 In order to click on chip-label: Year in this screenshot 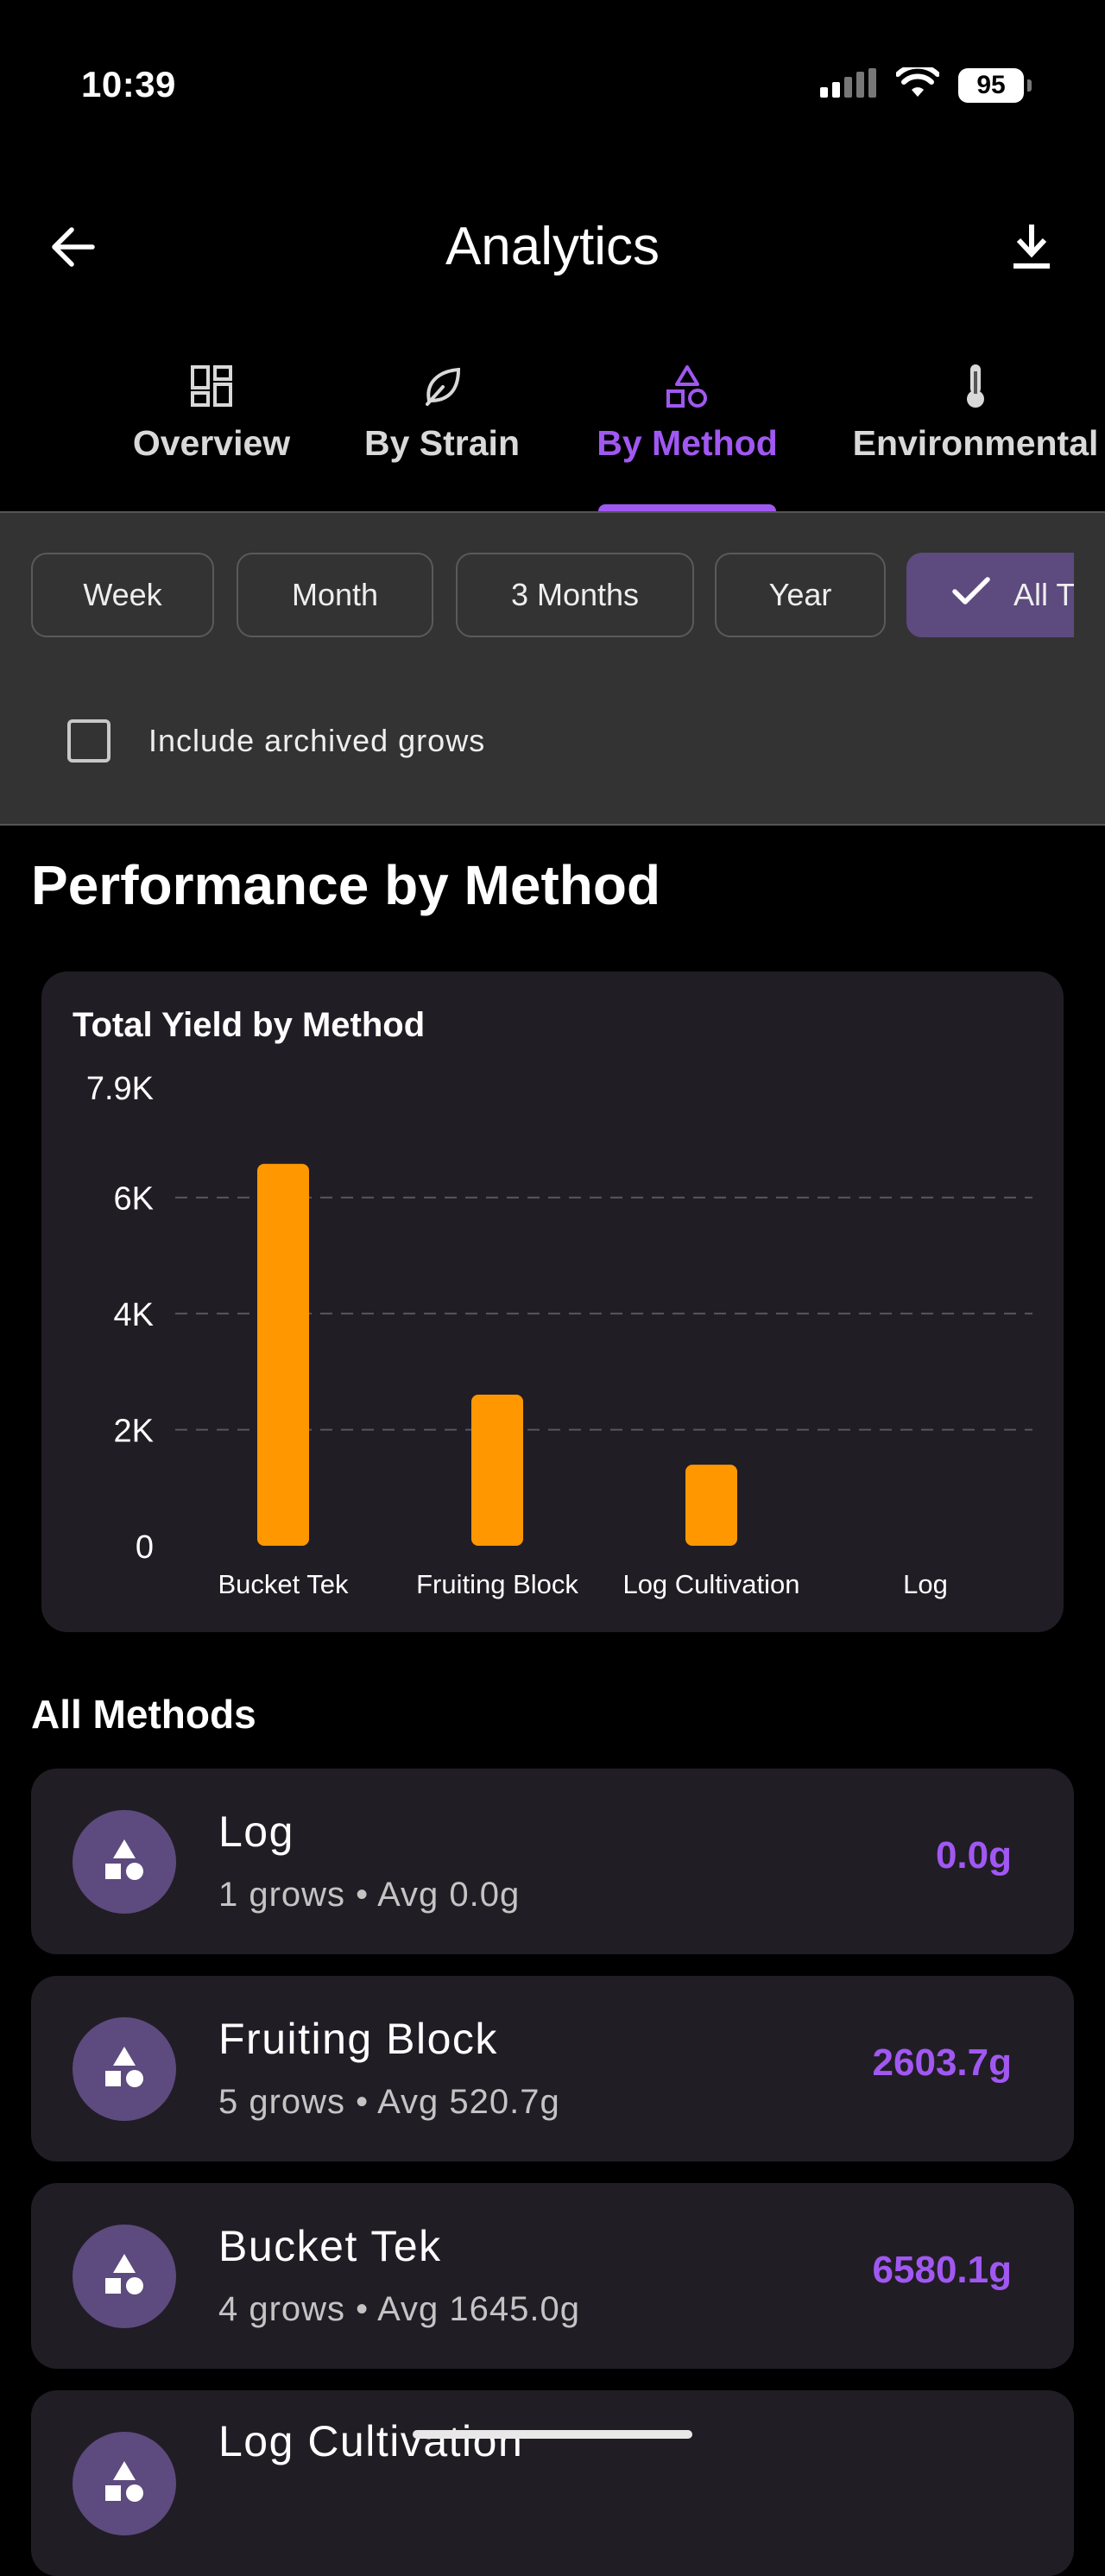, I will do `click(800, 594)`.